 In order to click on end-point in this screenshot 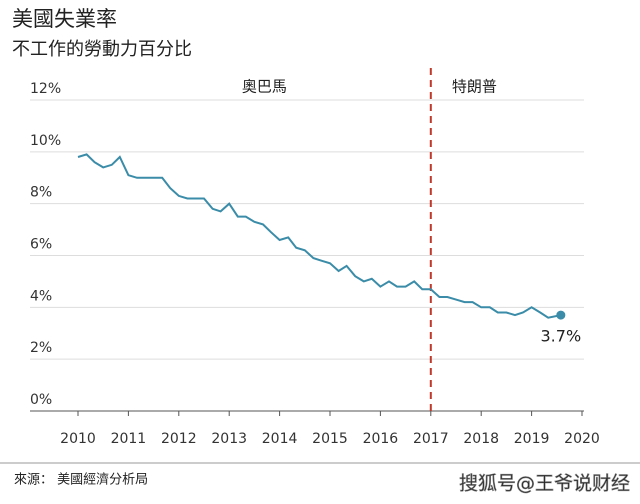, I will do `click(561, 315)`.